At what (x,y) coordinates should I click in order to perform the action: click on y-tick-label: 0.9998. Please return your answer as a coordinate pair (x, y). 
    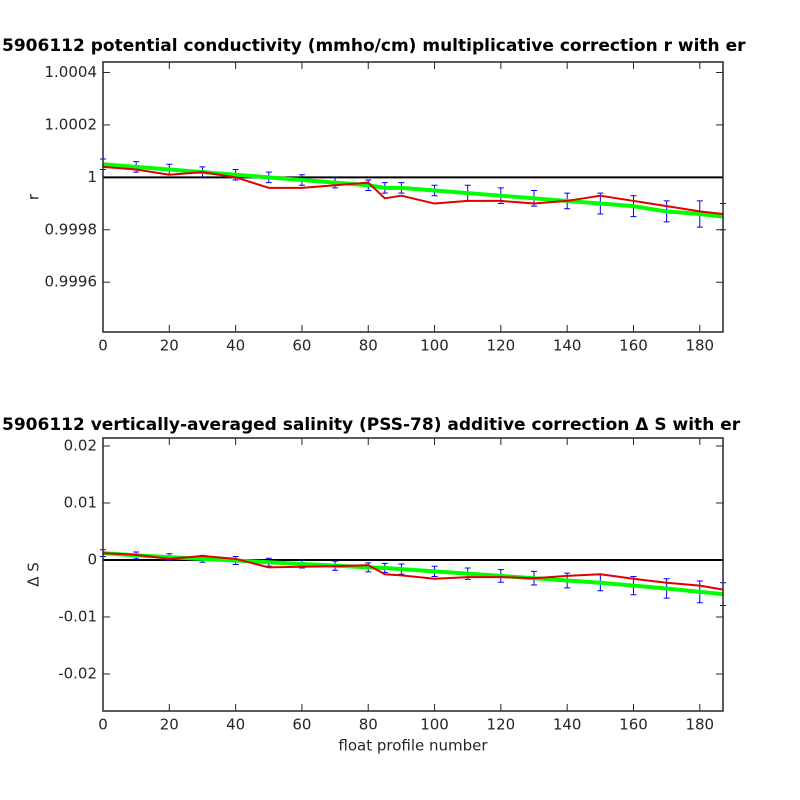
    Looking at the image, I should click on (71, 229).